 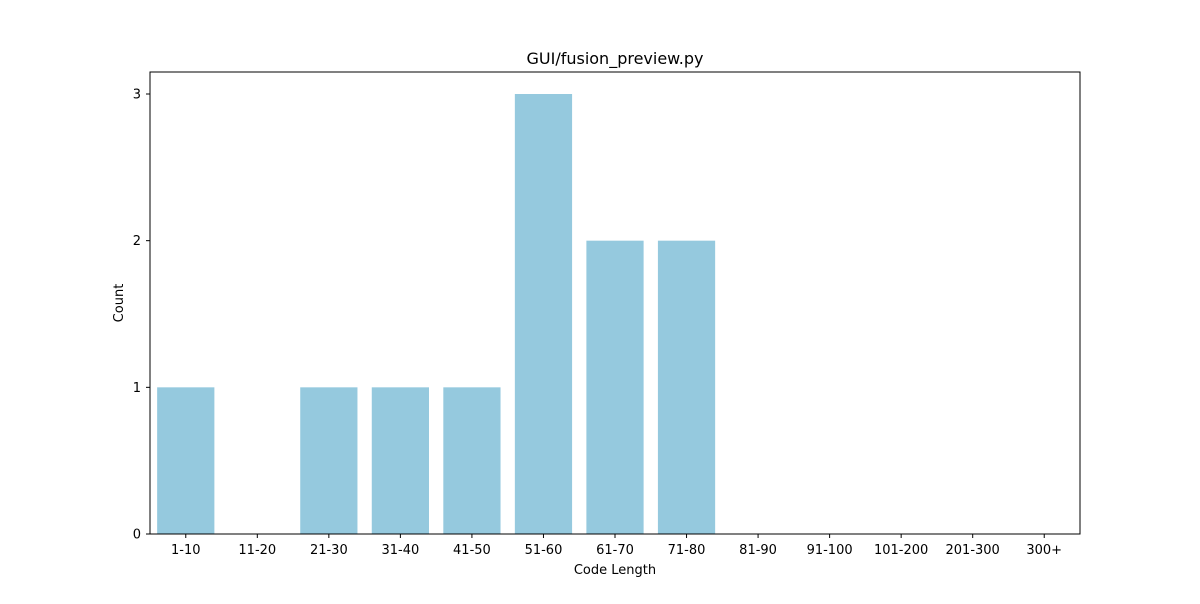 What do you see at coordinates (137, 95) in the screenshot?
I see `y-tick-label: 3` at bounding box center [137, 95].